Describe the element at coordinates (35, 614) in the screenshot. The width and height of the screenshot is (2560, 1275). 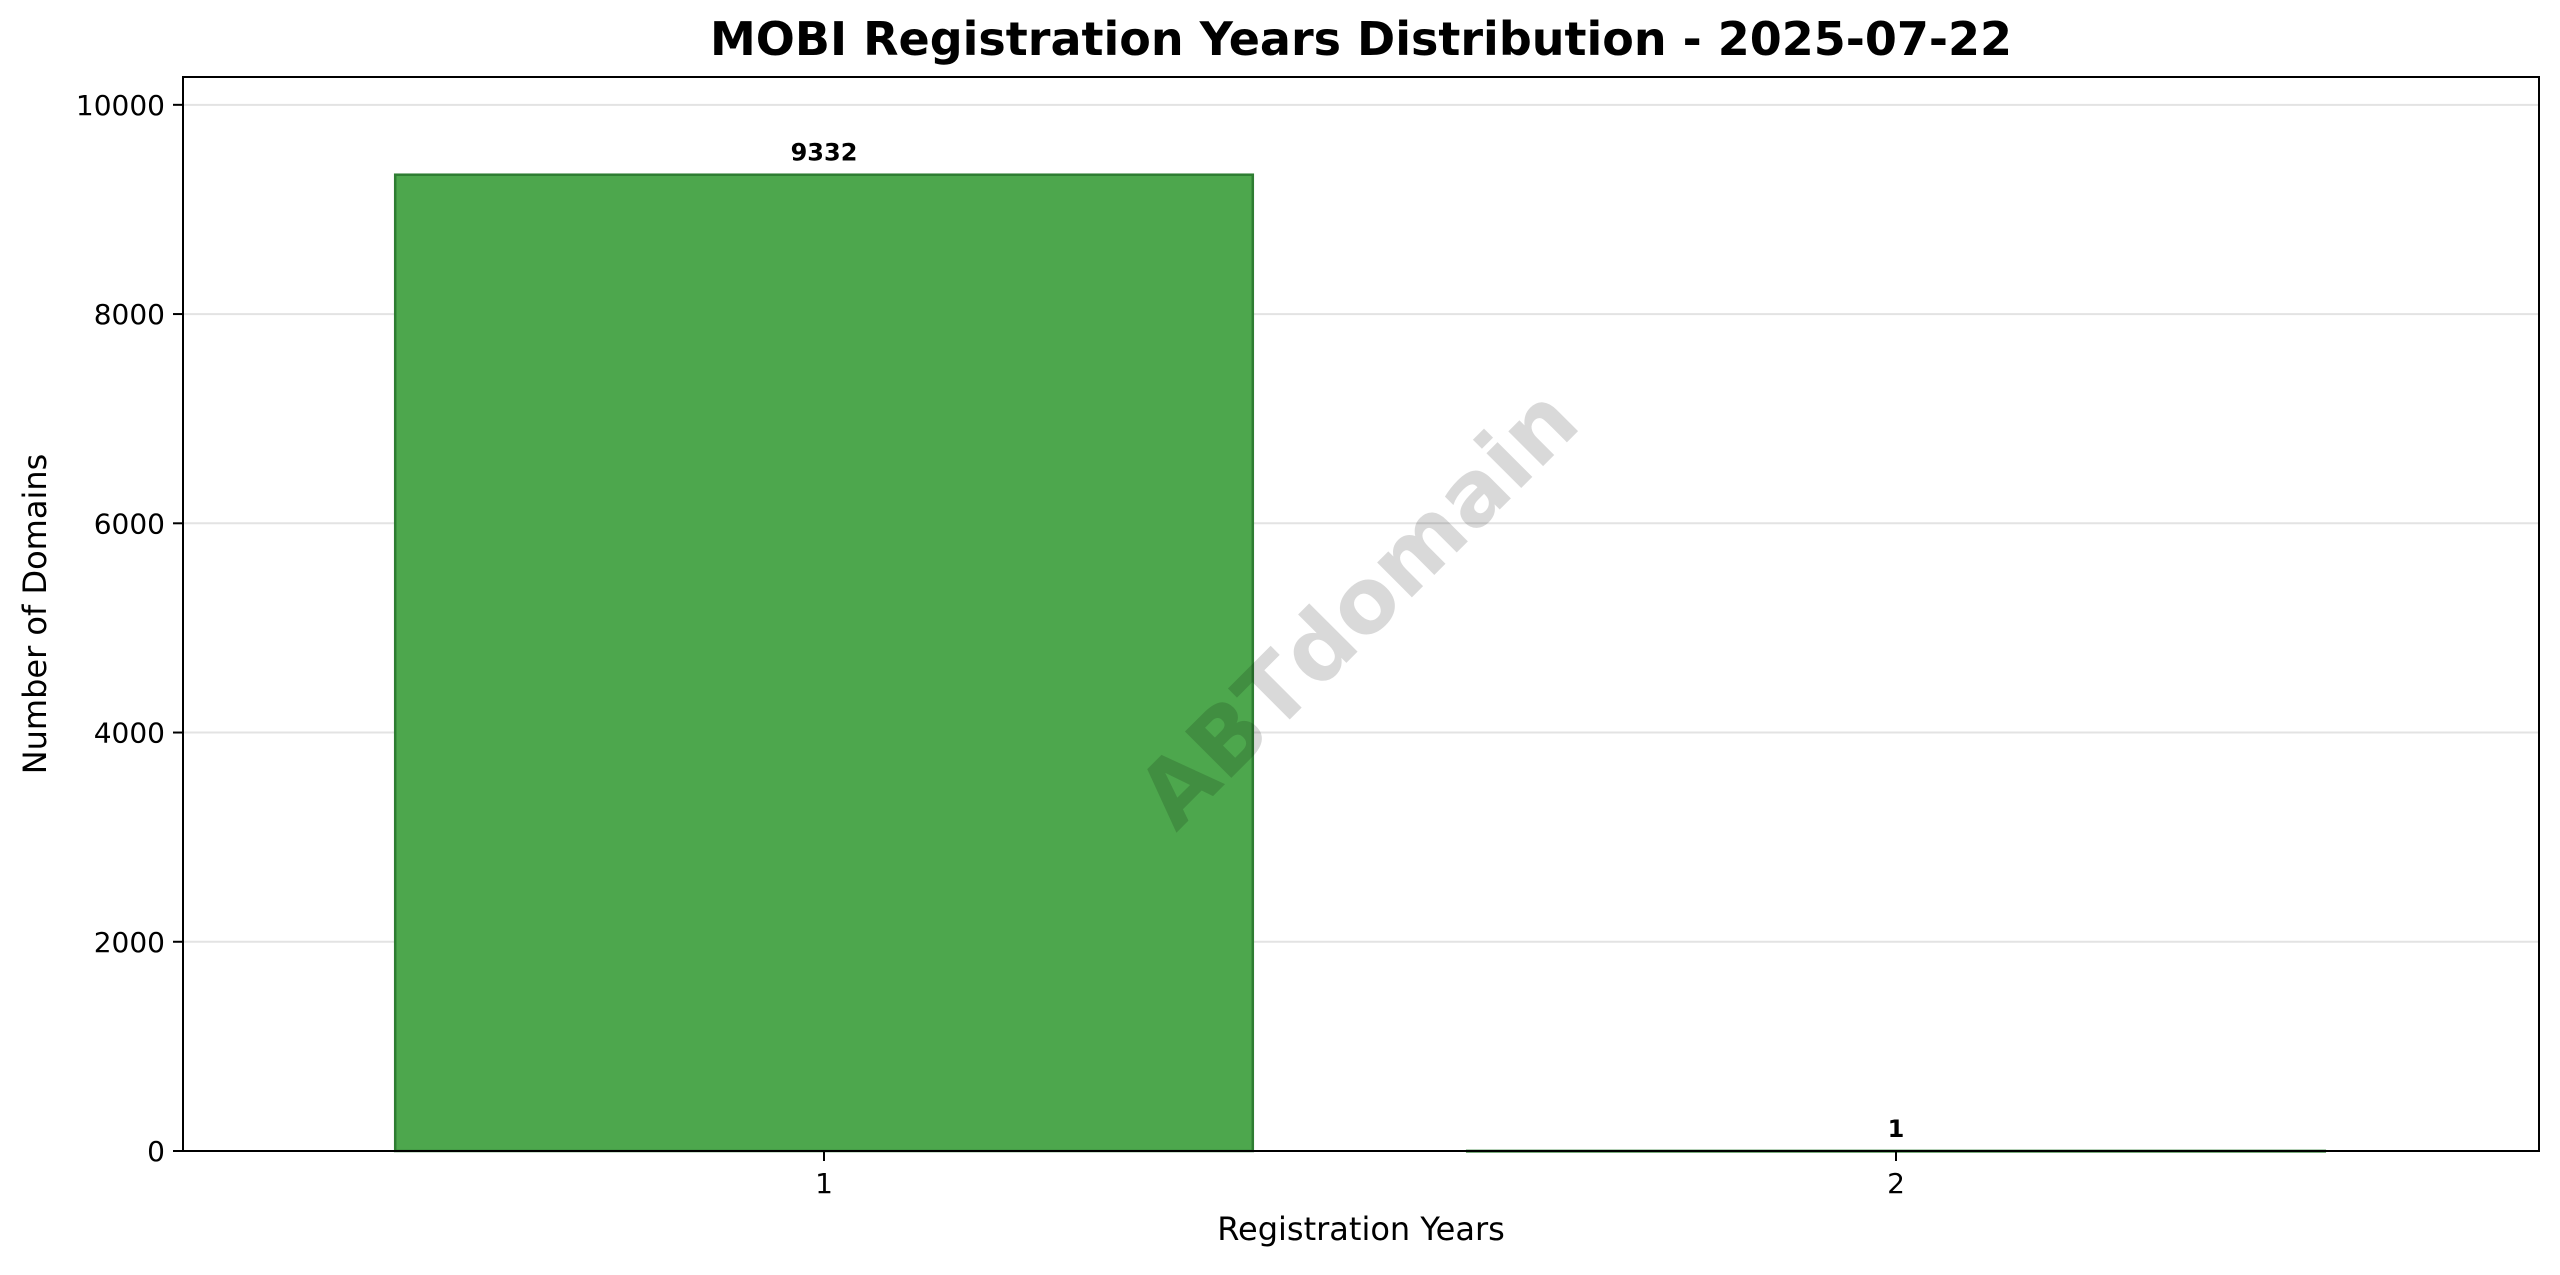
I see `y-axis-label: Number of Domains` at that location.